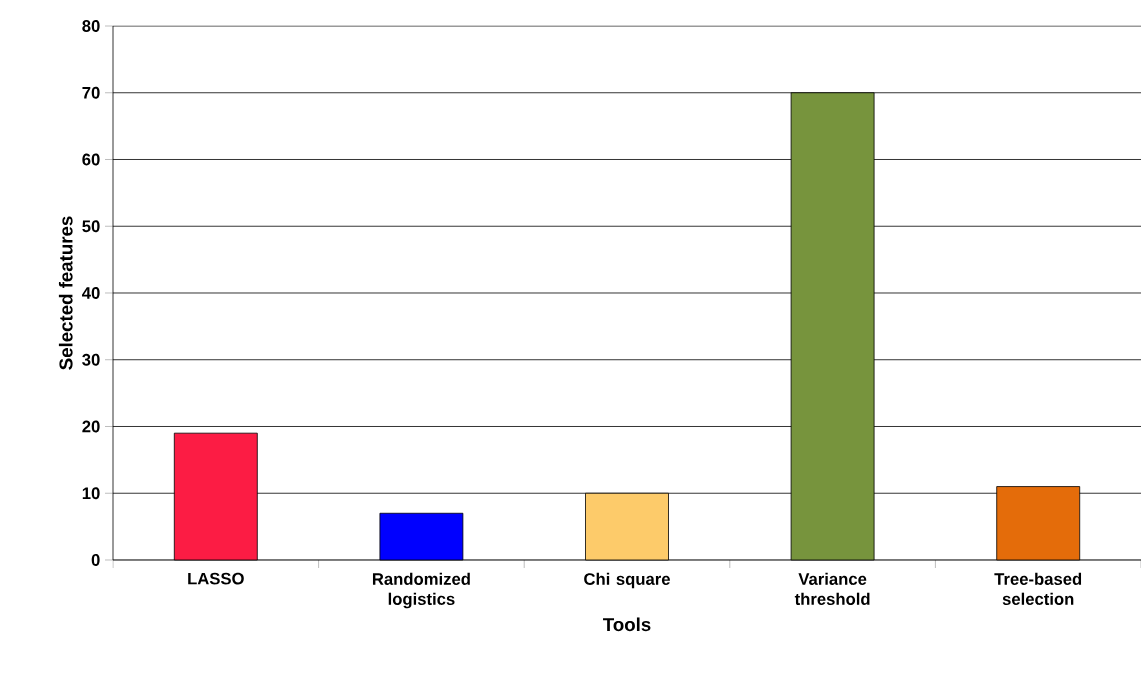  What do you see at coordinates (95, 560) in the screenshot?
I see `y-tick-label: 0` at bounding box center [95, 560].